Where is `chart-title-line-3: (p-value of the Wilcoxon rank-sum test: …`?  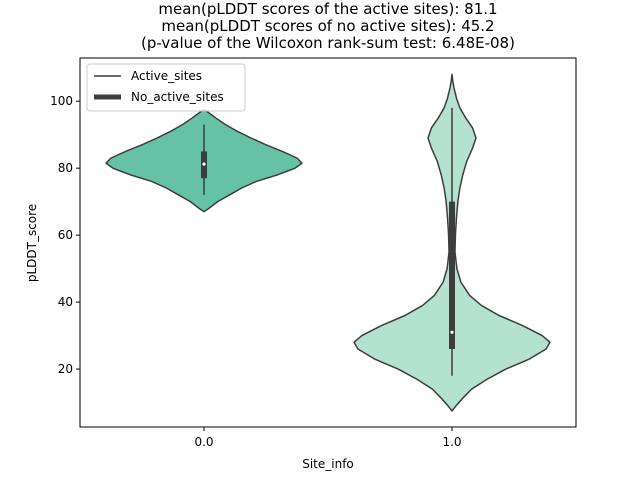 chart-title-line-3: (p-value of the Wilcoxon rank-sum test: … is located at coordinates (328, 43).